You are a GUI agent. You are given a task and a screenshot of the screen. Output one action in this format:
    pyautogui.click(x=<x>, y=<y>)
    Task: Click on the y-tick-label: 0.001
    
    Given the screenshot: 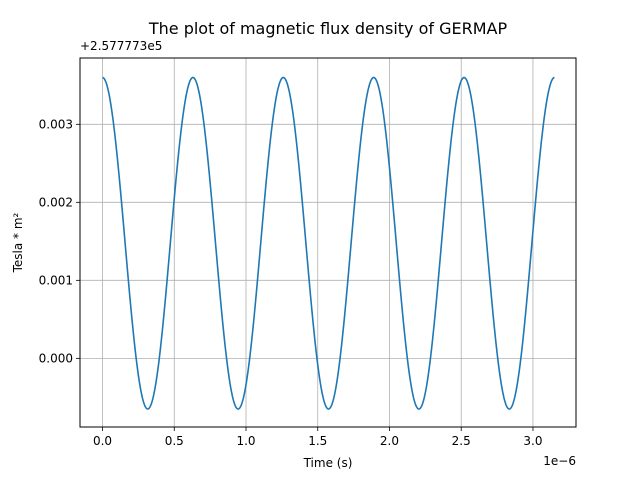 What is the action you would take?
    pyautogui.click(x=56, y=280)
    